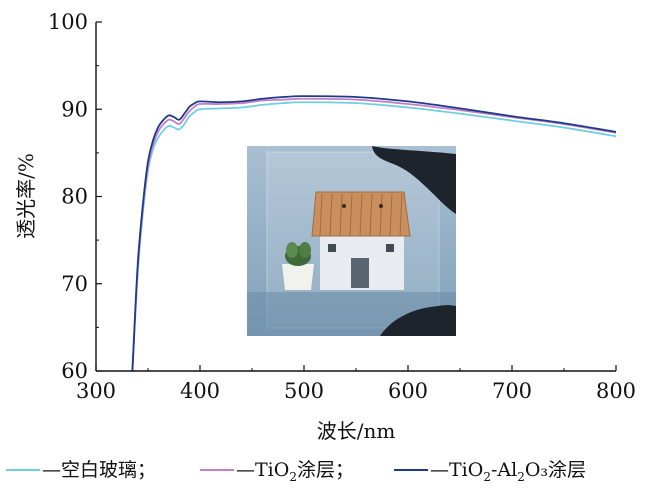 This screenshot has height=503, width=658. What do you see at coordinates (304, 391) in the screenshot?
I see `x-tick-label: 500` at bounding box center [304, 391].